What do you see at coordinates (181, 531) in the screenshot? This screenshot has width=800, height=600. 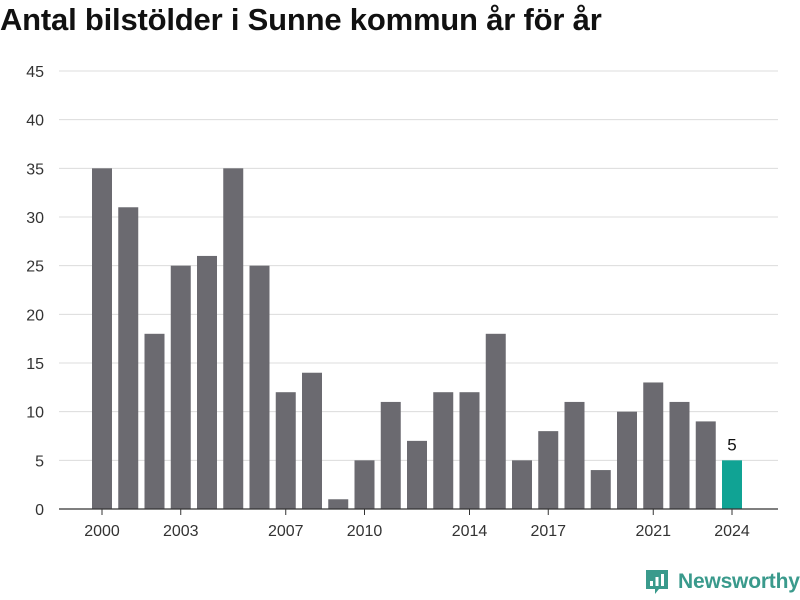 I see `x-tick-label: 2003` at bounding box center [181, 531].